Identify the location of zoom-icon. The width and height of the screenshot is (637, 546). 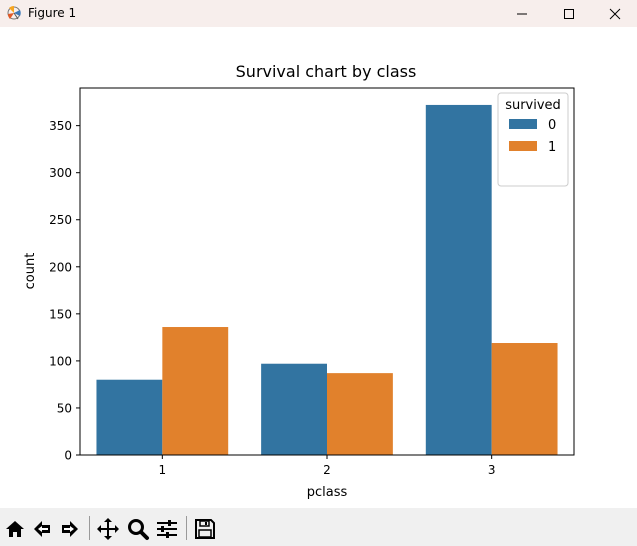
(138, 529).